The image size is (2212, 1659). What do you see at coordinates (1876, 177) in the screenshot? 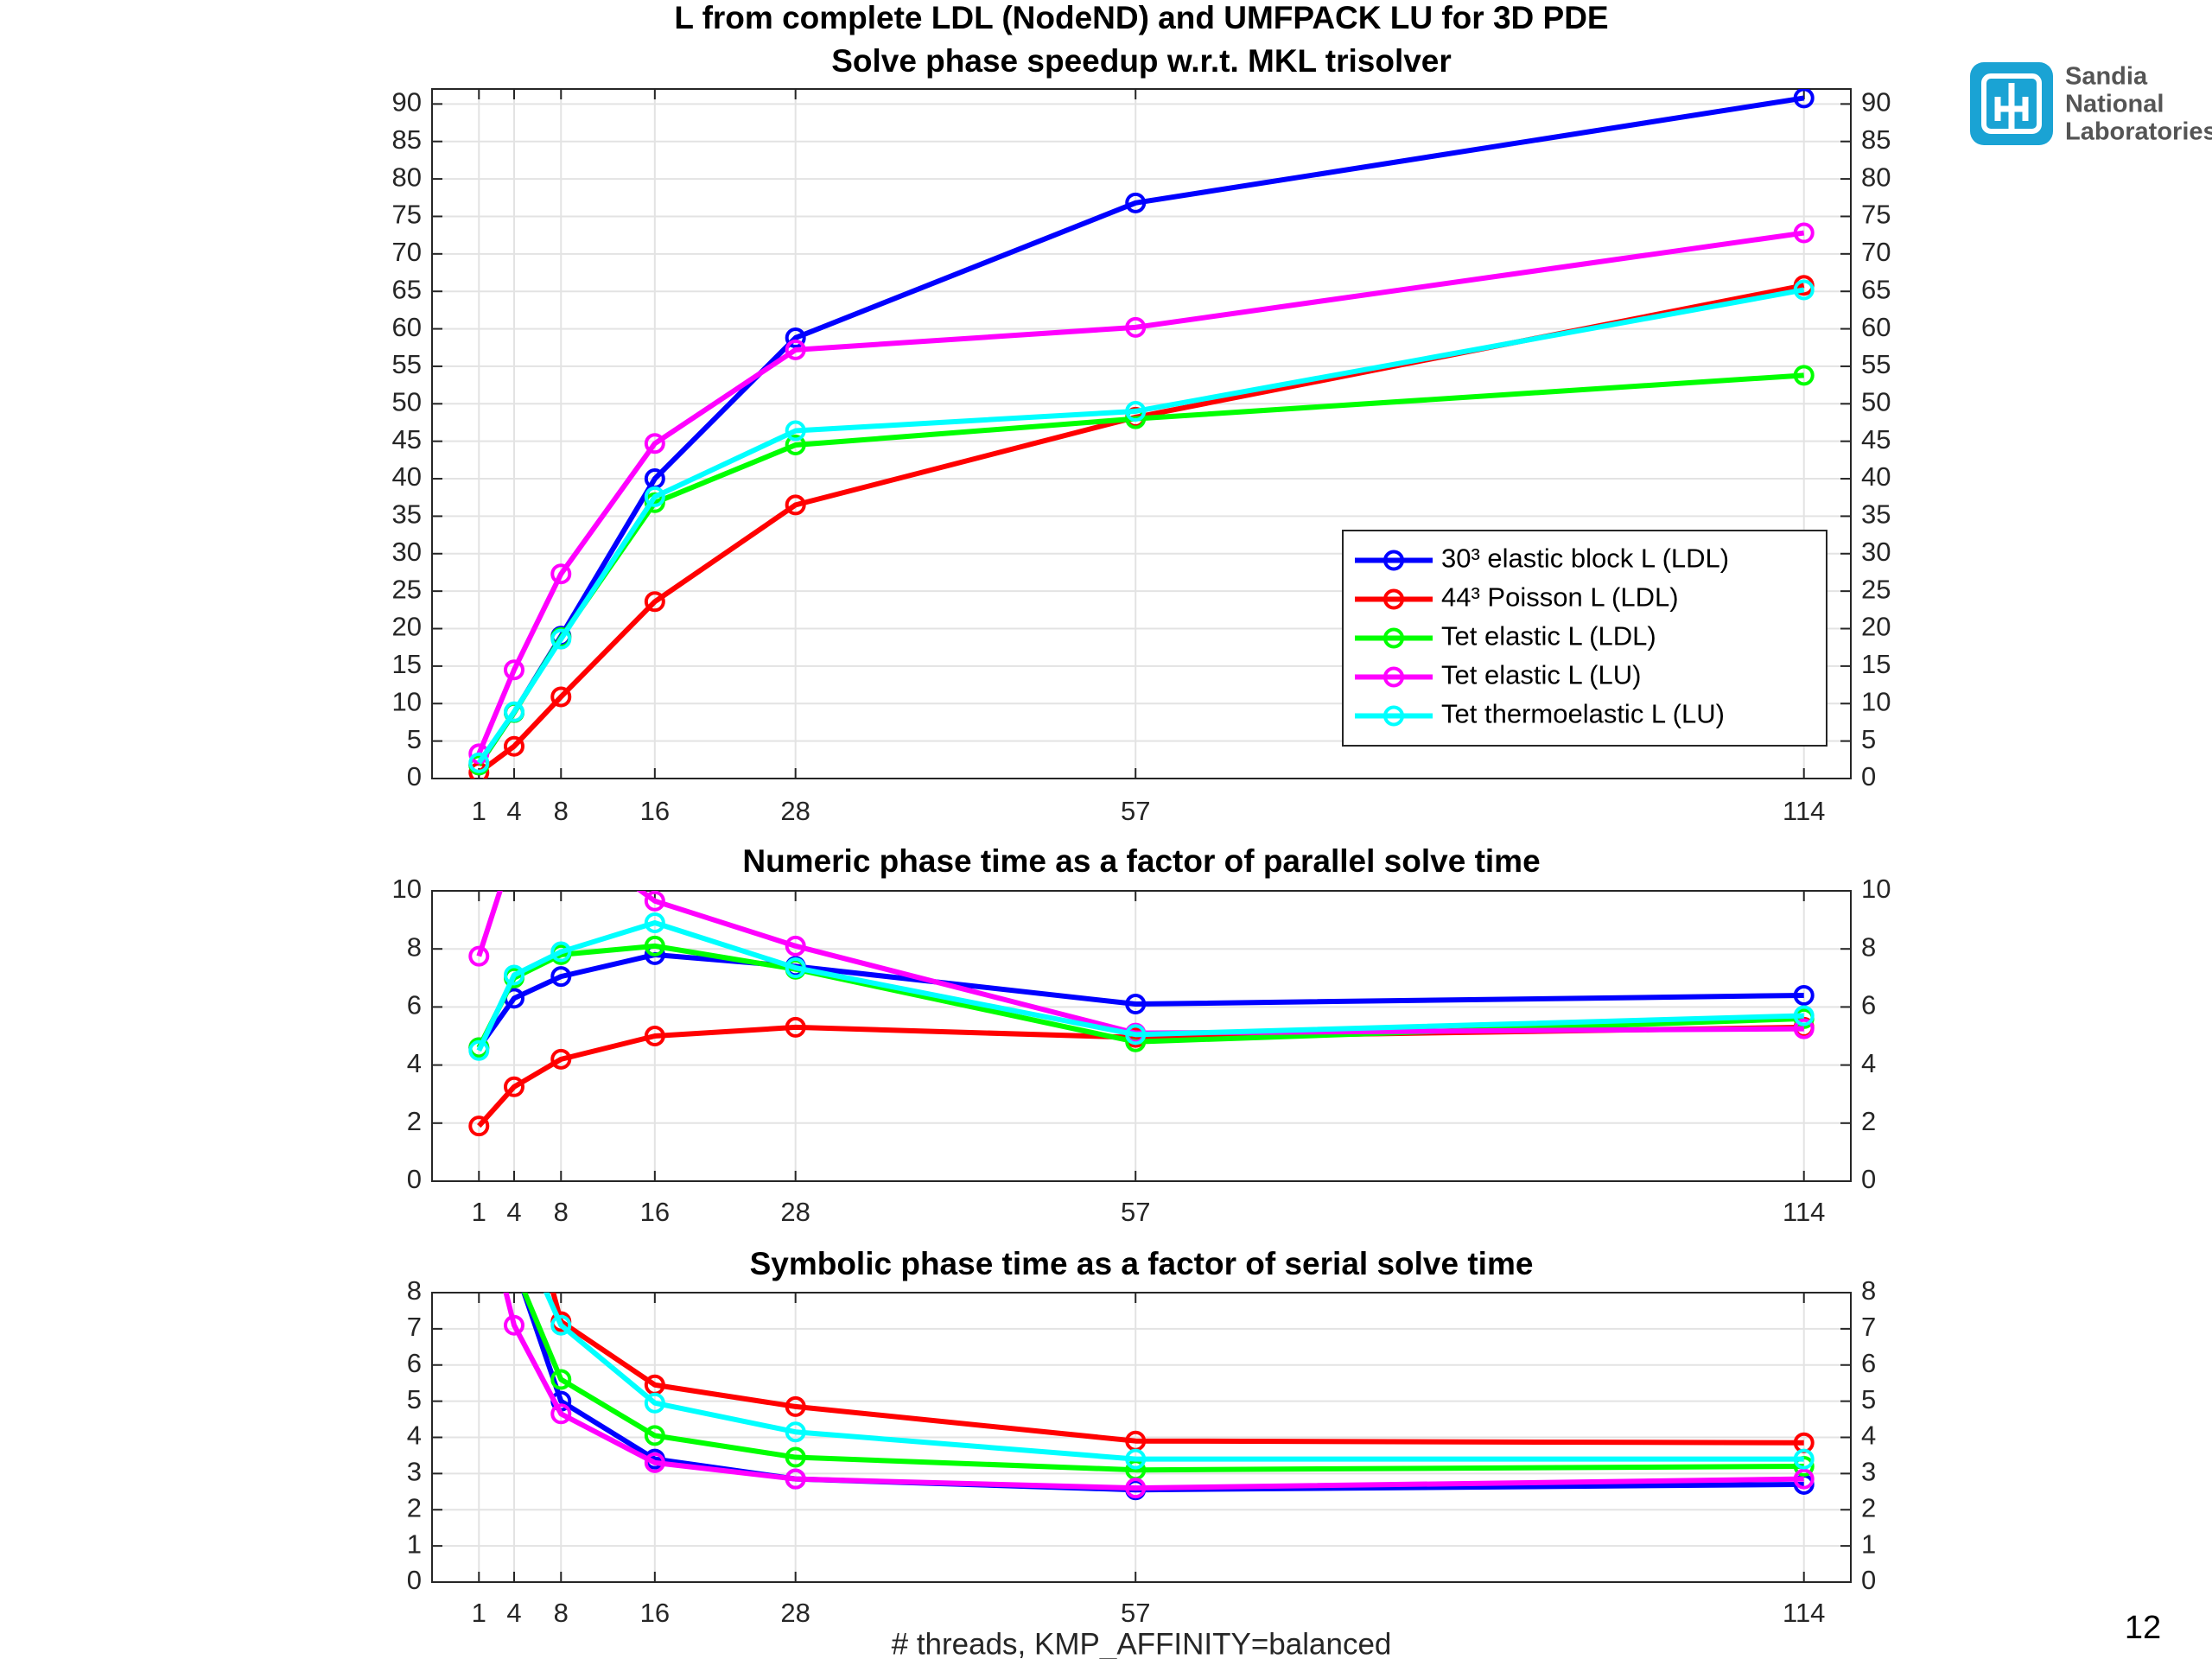
I see `y2-tick-label: 80` at bounding box center [1876, 177].